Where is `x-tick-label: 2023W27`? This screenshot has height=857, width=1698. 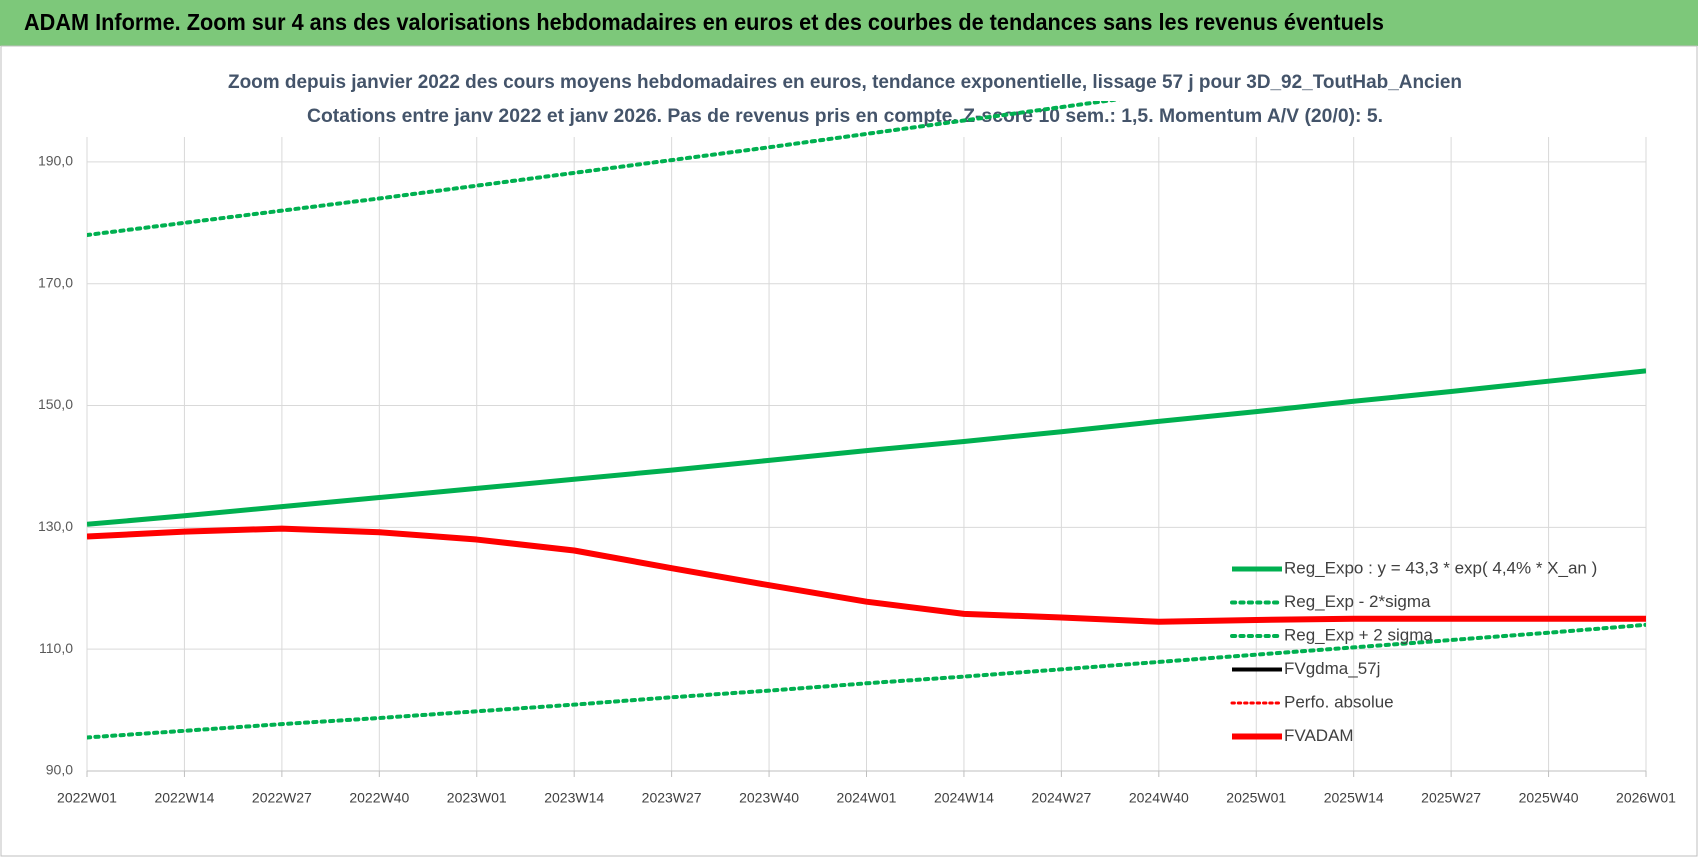
x-tick-label: 2023W27 is located at coordinates (672, 798).